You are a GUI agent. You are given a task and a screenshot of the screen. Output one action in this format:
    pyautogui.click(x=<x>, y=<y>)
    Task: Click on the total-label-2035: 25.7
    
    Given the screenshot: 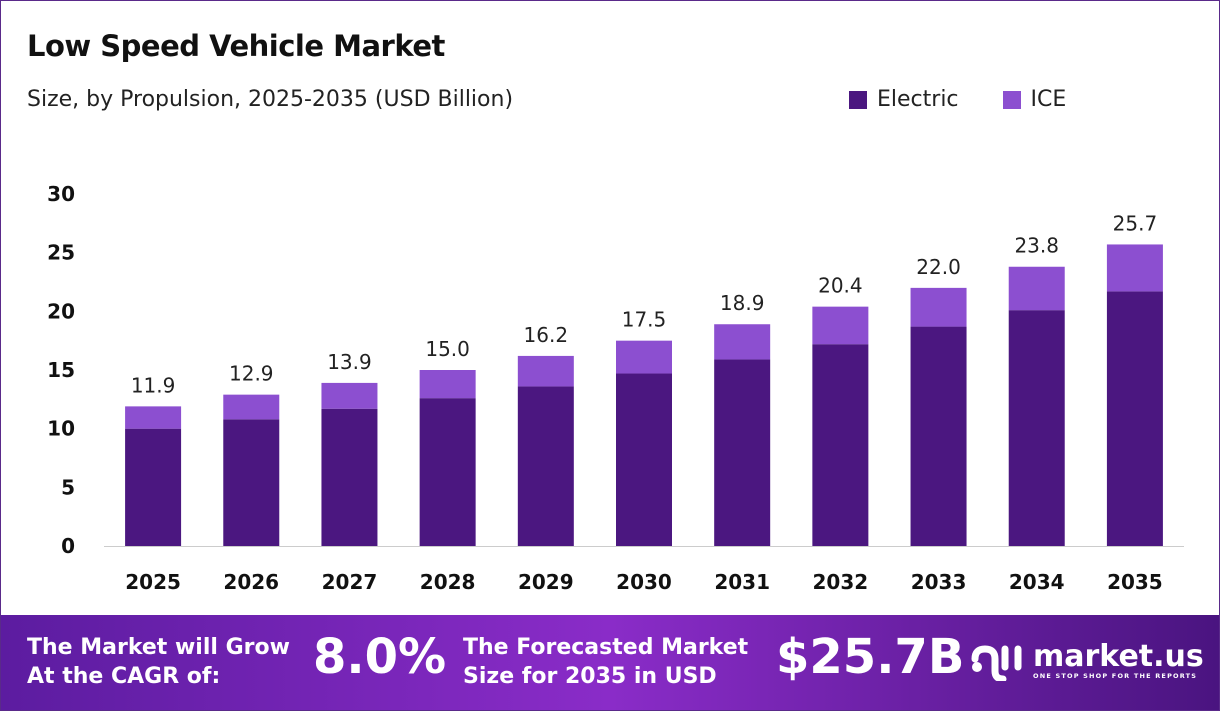 What is the action you would take?
    pyautogui.click(x=1135, y=223)
    